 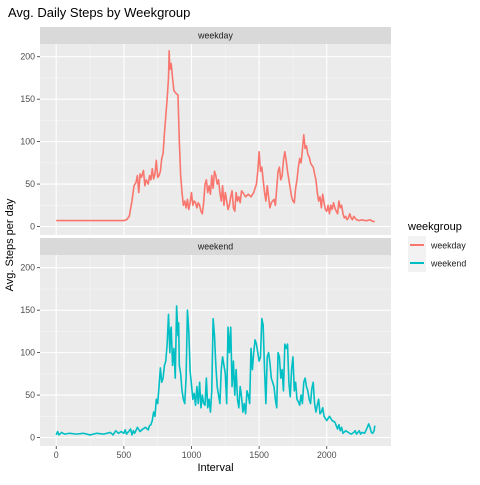 I want to click on y-tick-labels-weekend: 0 50 100 150 200, so click(x=30, y=353).